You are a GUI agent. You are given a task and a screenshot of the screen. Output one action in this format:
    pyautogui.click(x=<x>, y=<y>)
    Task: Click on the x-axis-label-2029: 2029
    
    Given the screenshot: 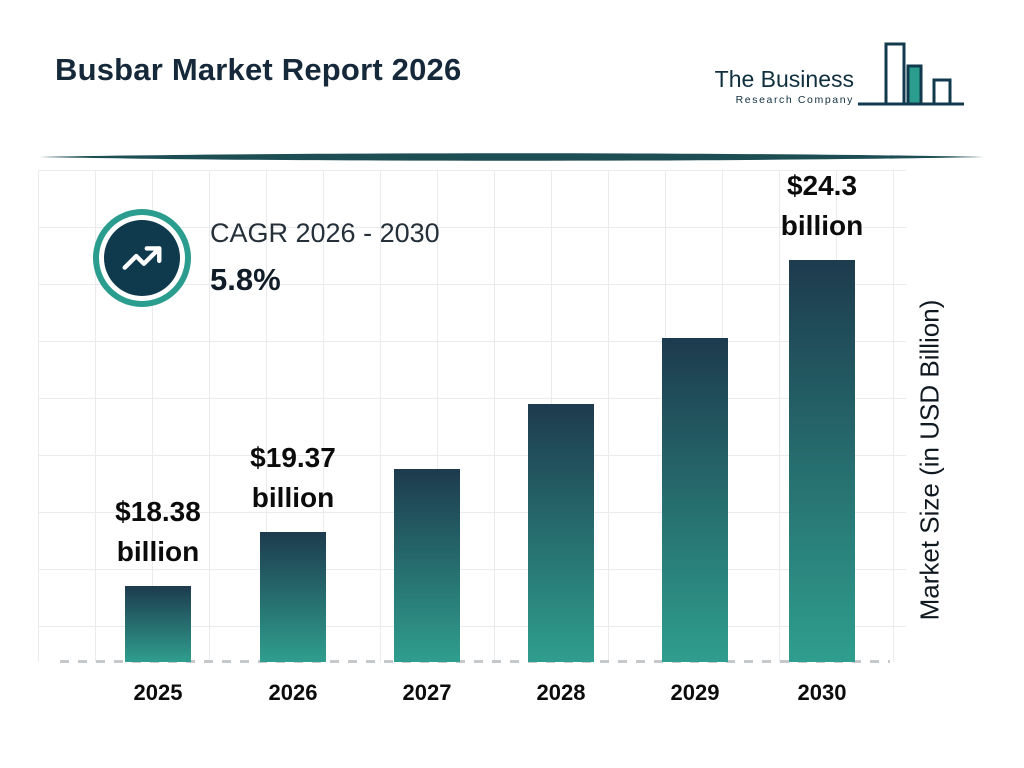 What is the action you would take?
    pyautogui.click(x=695, y=692)
    